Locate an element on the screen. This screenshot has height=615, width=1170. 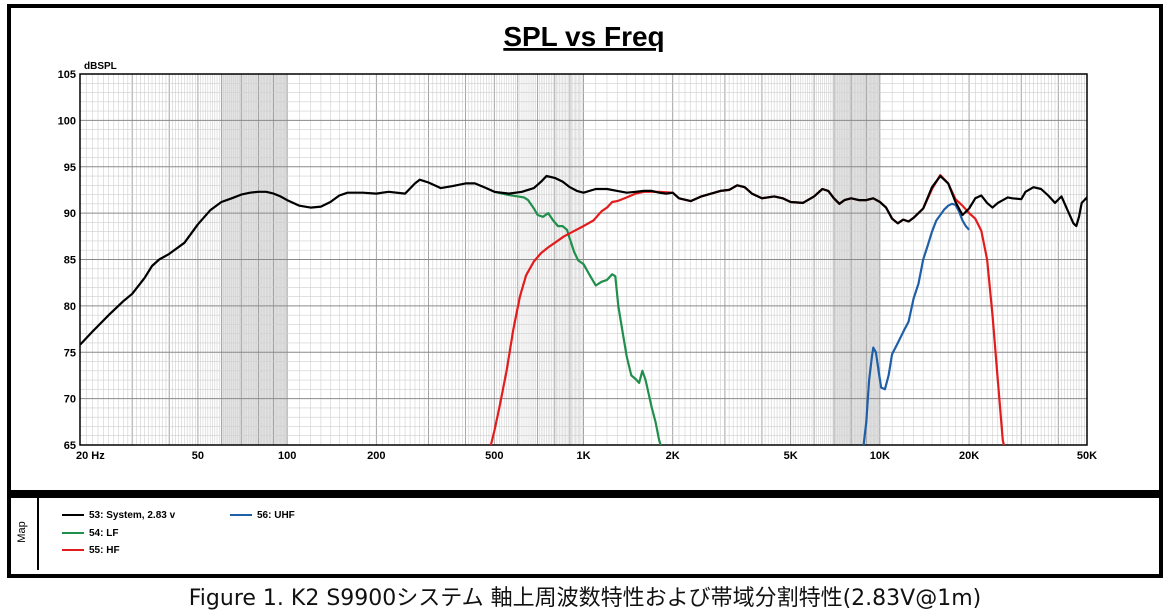
legend-item-uhf: 56: UHF is located at coordinates (262, 515).